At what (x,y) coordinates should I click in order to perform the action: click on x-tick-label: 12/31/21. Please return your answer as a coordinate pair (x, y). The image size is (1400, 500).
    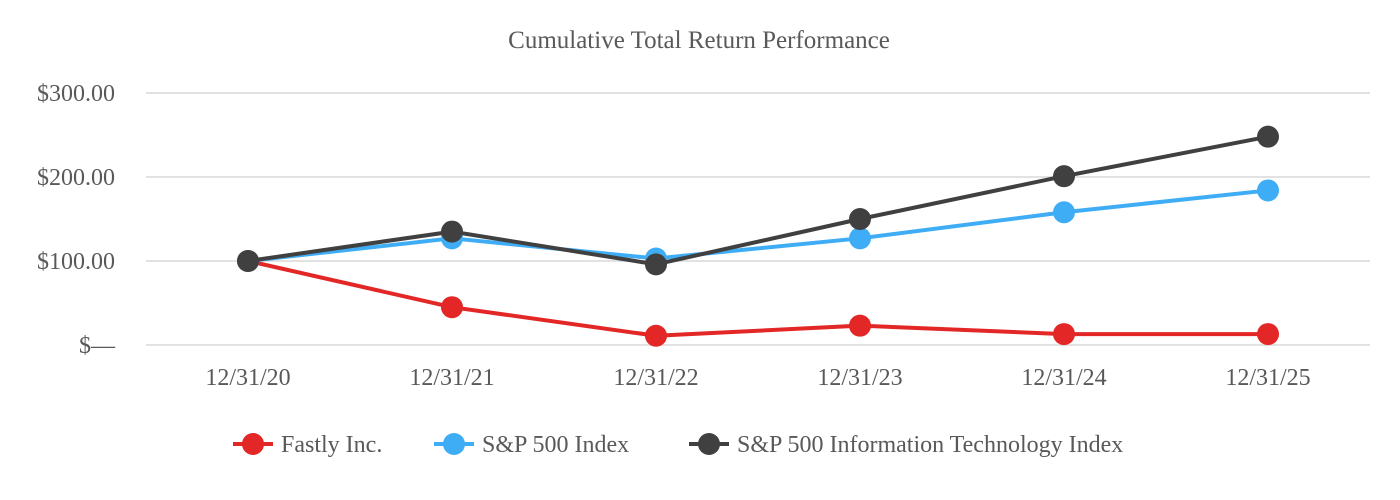
    Looking at the image, I should click on (451, 378).